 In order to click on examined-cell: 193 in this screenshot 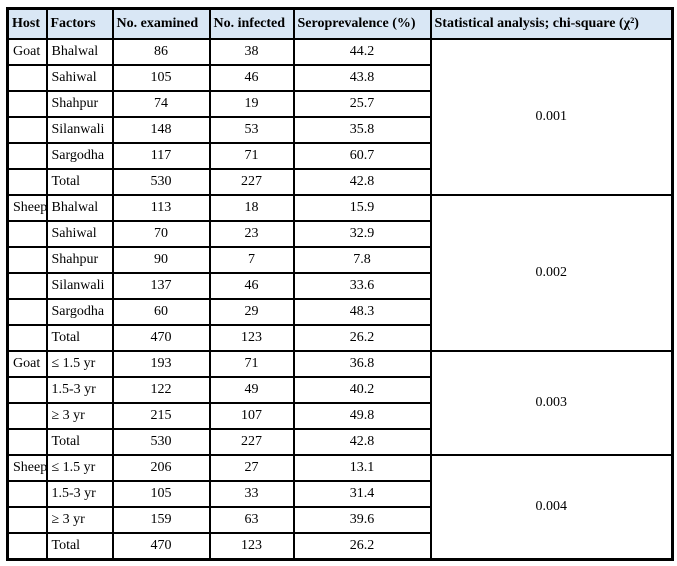, I will do `click(161, 364)`.